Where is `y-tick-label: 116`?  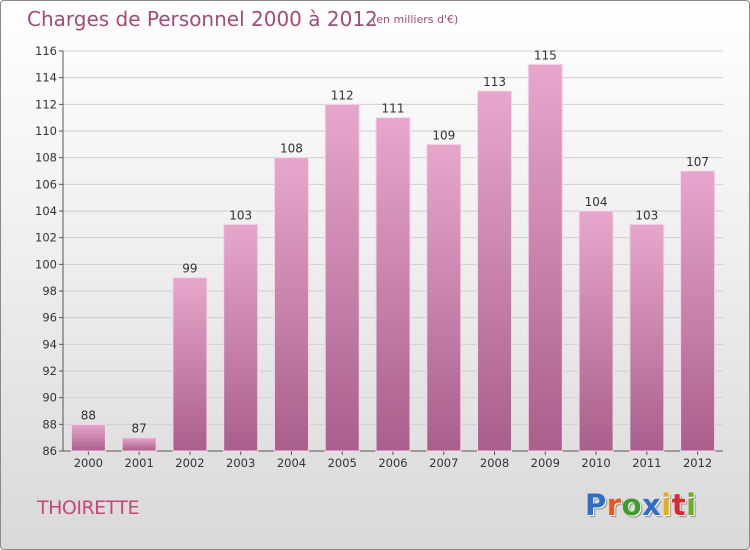
y-tick-label: 116 is located at coordinates (46, 51).